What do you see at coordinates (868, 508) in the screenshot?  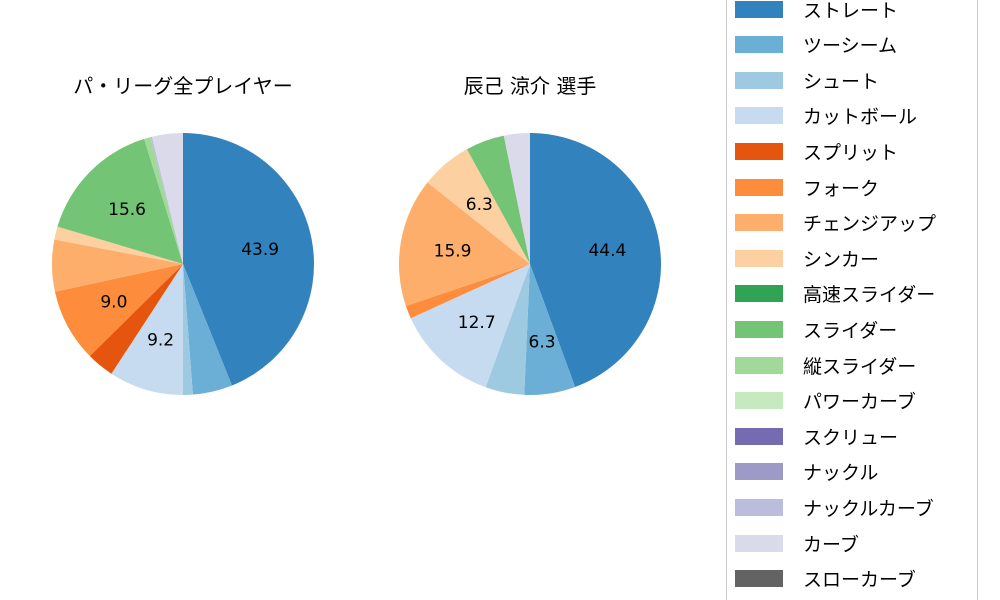 I see `legend-label: ナックルカーブ` at bounding box center [868, 508].